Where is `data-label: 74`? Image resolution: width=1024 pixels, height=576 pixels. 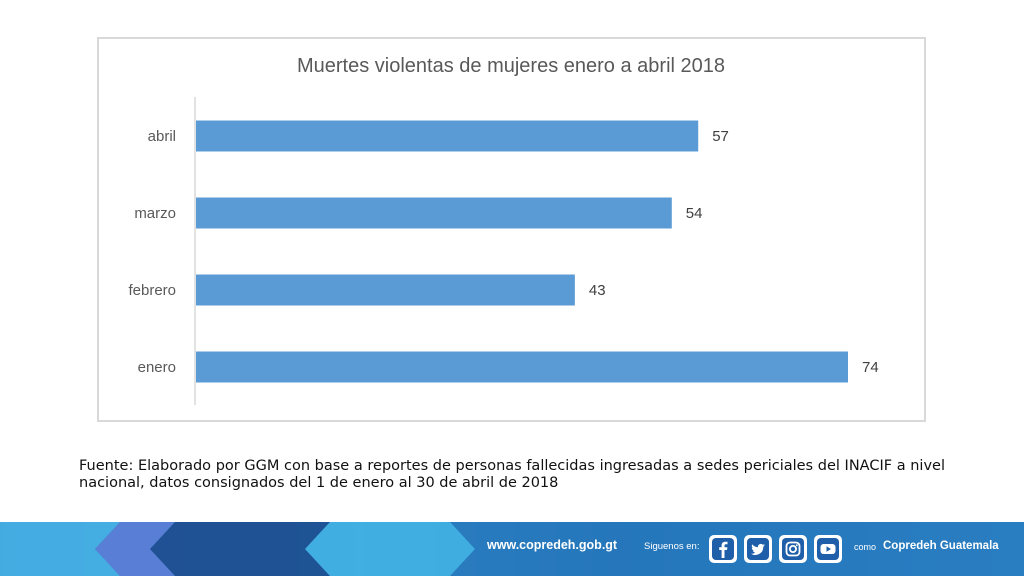
data-label: 74 is located at coordinates (870, 367).